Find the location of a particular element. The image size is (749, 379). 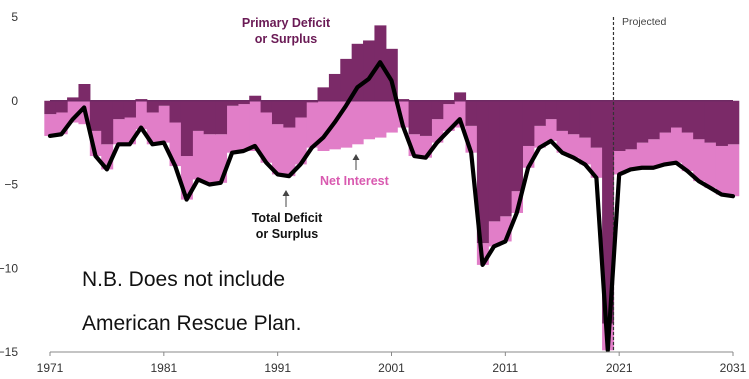

x-tick-label: 2021 is located at coordinates (619, 368).